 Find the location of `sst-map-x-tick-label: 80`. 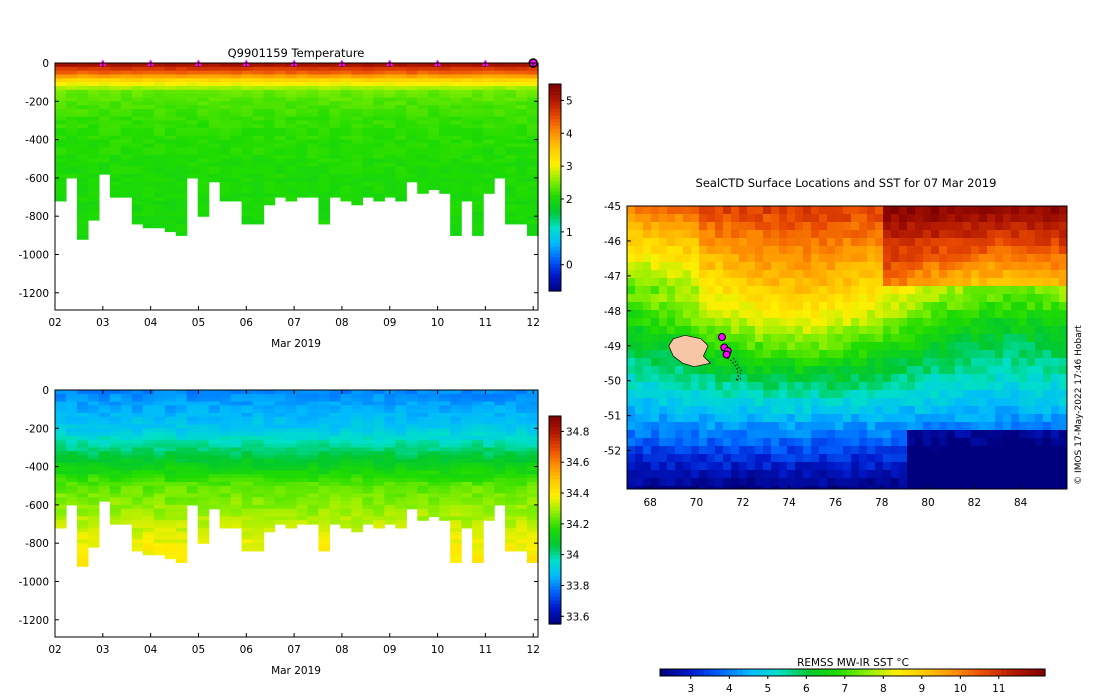

sst-map-x-tick-label: 80 is located at coordinates (927, 503).